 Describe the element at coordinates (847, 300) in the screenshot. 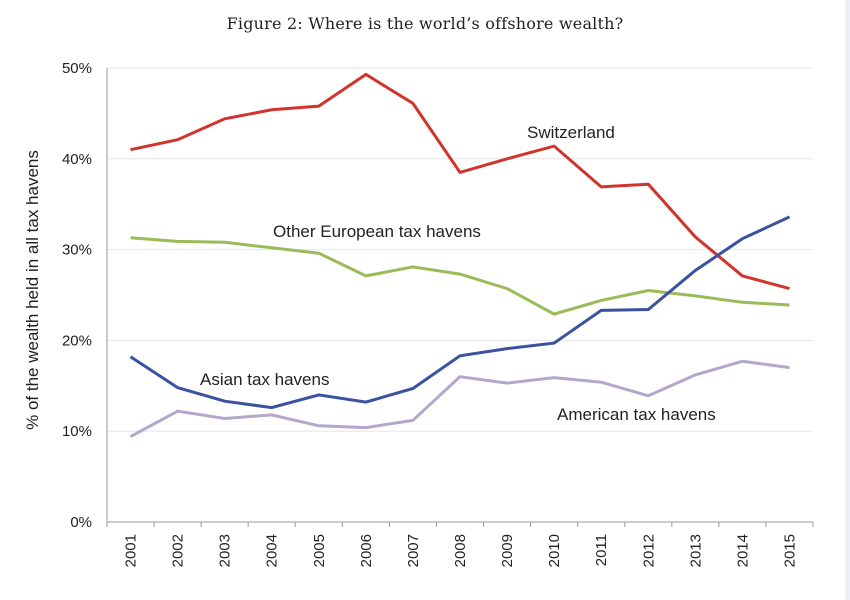

I see `page-edge-band` at that location.